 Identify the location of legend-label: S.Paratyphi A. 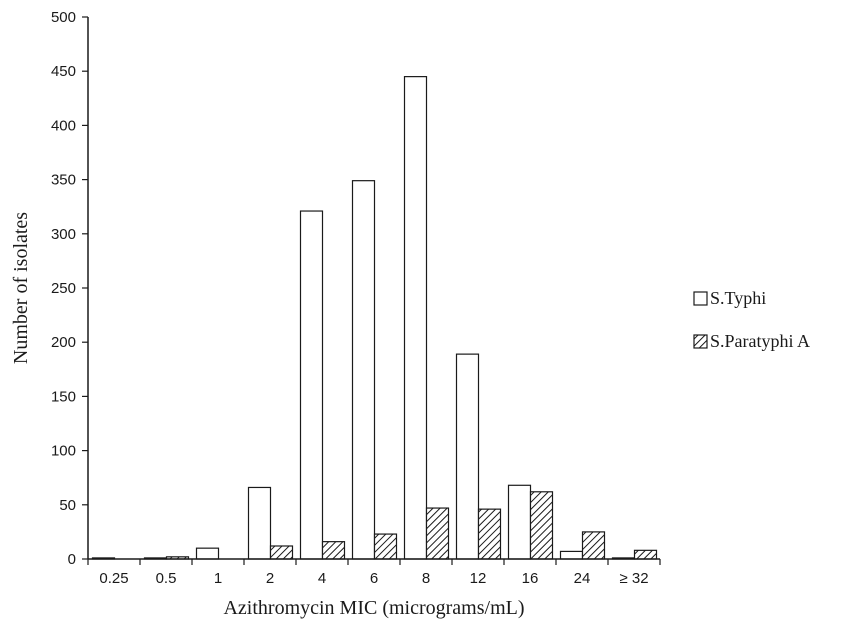
(760, 341).